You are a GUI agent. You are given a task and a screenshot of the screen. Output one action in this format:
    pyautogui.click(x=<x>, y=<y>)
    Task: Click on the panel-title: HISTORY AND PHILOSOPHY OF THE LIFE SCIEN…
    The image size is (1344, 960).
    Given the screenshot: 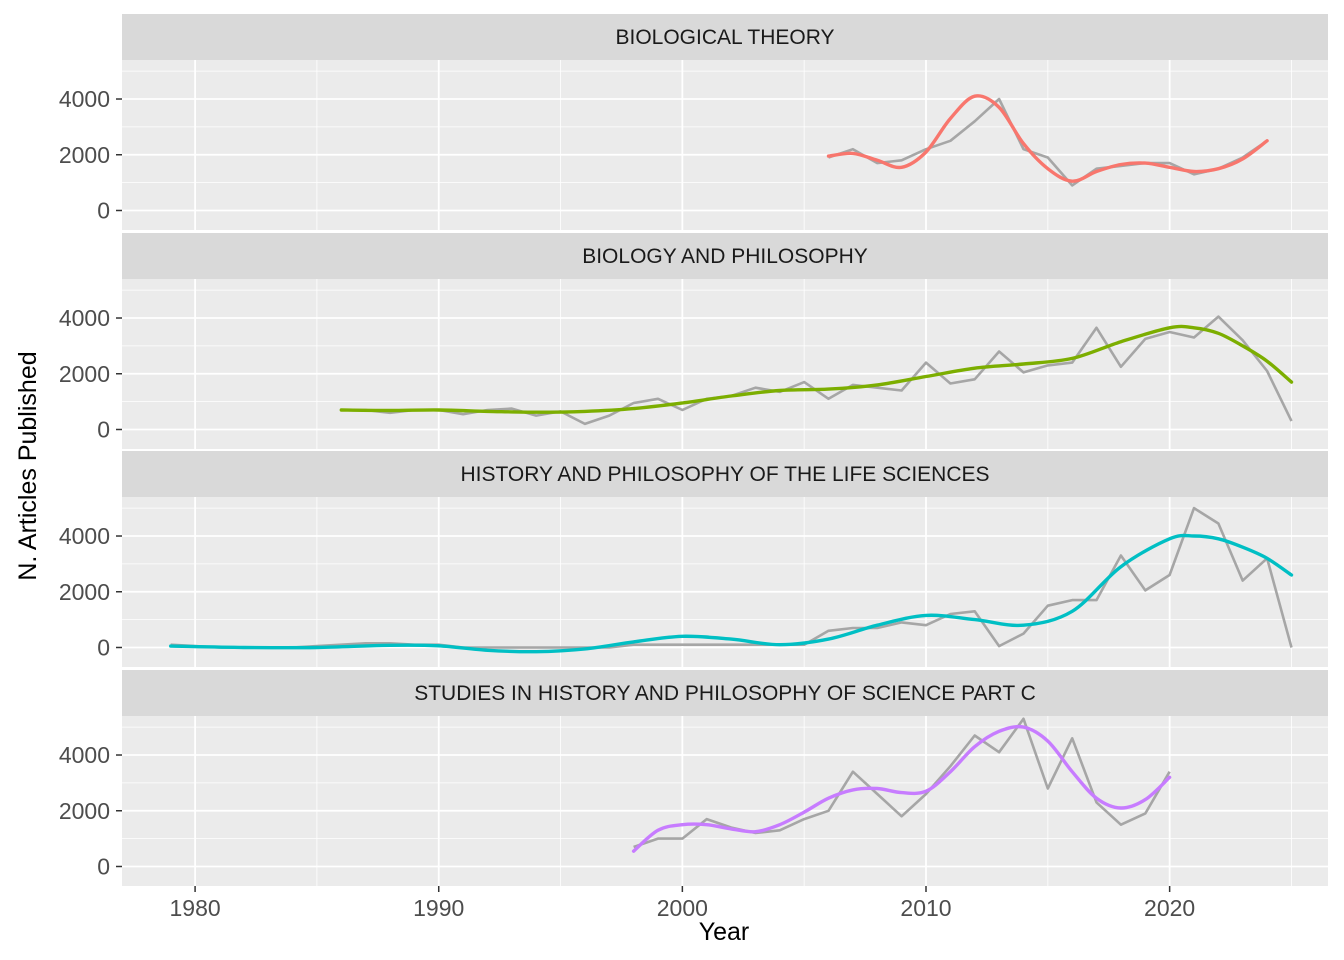 What is the action you would take?
    pyautogui.click(x=724, y=474)
    